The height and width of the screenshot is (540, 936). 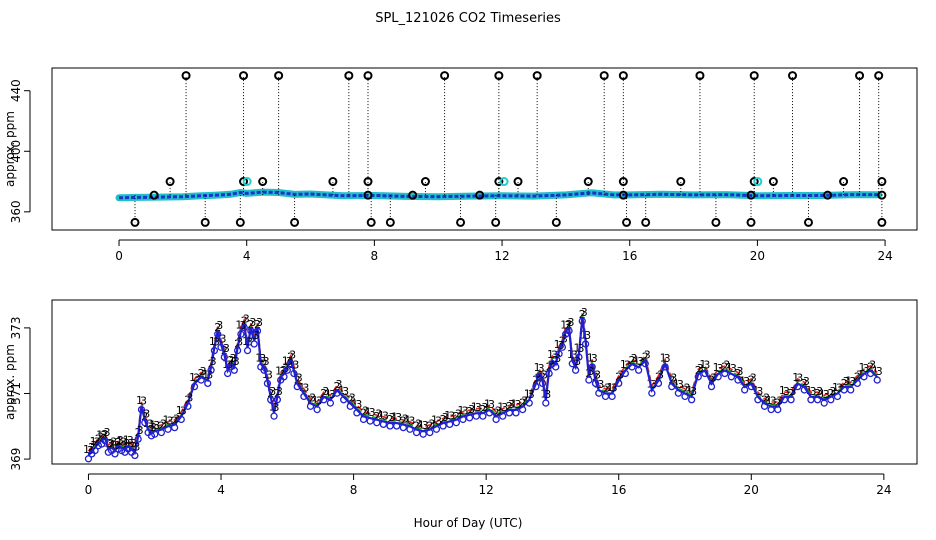 What do you see at coordinates (16, 327) in the screenshot?
I see `bottom-y-tick-label: 373` at bounding box center [16, 327].